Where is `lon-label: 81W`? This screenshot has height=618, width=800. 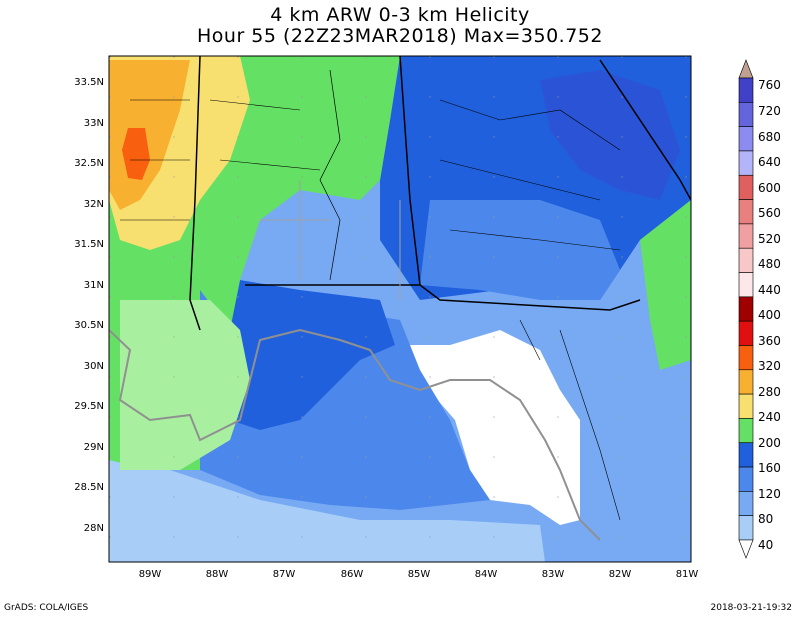
lon-label: 81W is located at coordinates (687, 574).